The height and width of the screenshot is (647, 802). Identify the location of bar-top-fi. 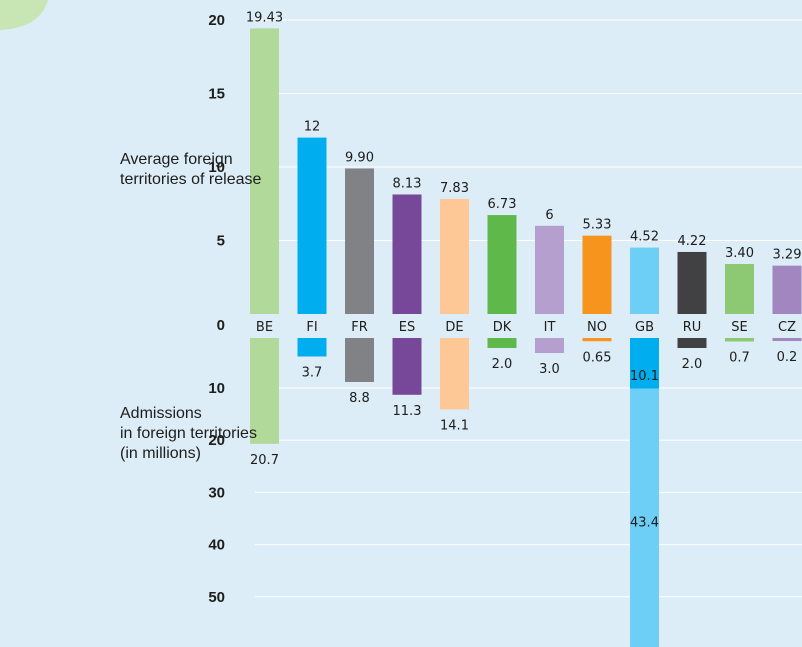
(312, 225).